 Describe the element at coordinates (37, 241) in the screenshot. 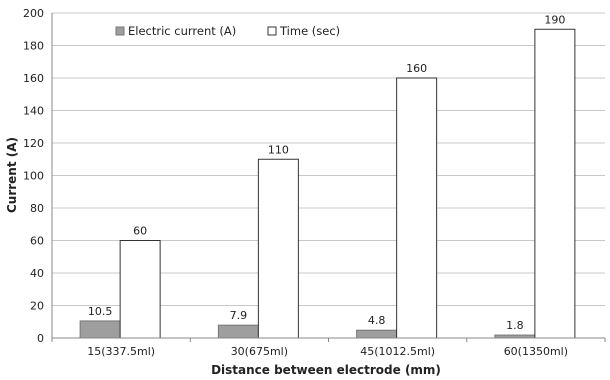

I see `y-tick-label: 60` at that location.